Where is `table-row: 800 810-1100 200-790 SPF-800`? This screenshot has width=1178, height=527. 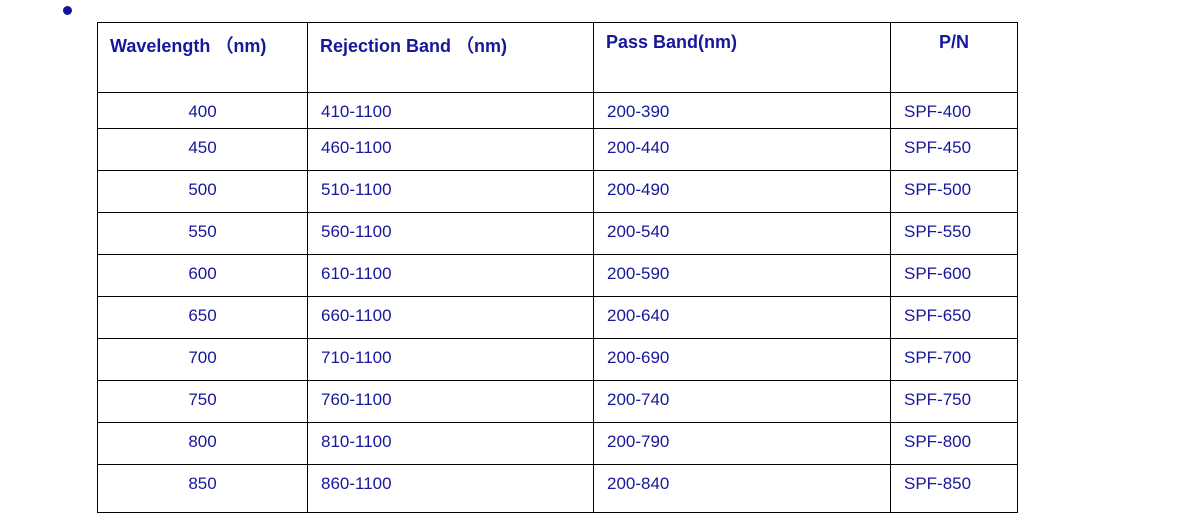
table-row: 800 810-1100 200-790 SPF-800 is located at coordinates (557, 443).